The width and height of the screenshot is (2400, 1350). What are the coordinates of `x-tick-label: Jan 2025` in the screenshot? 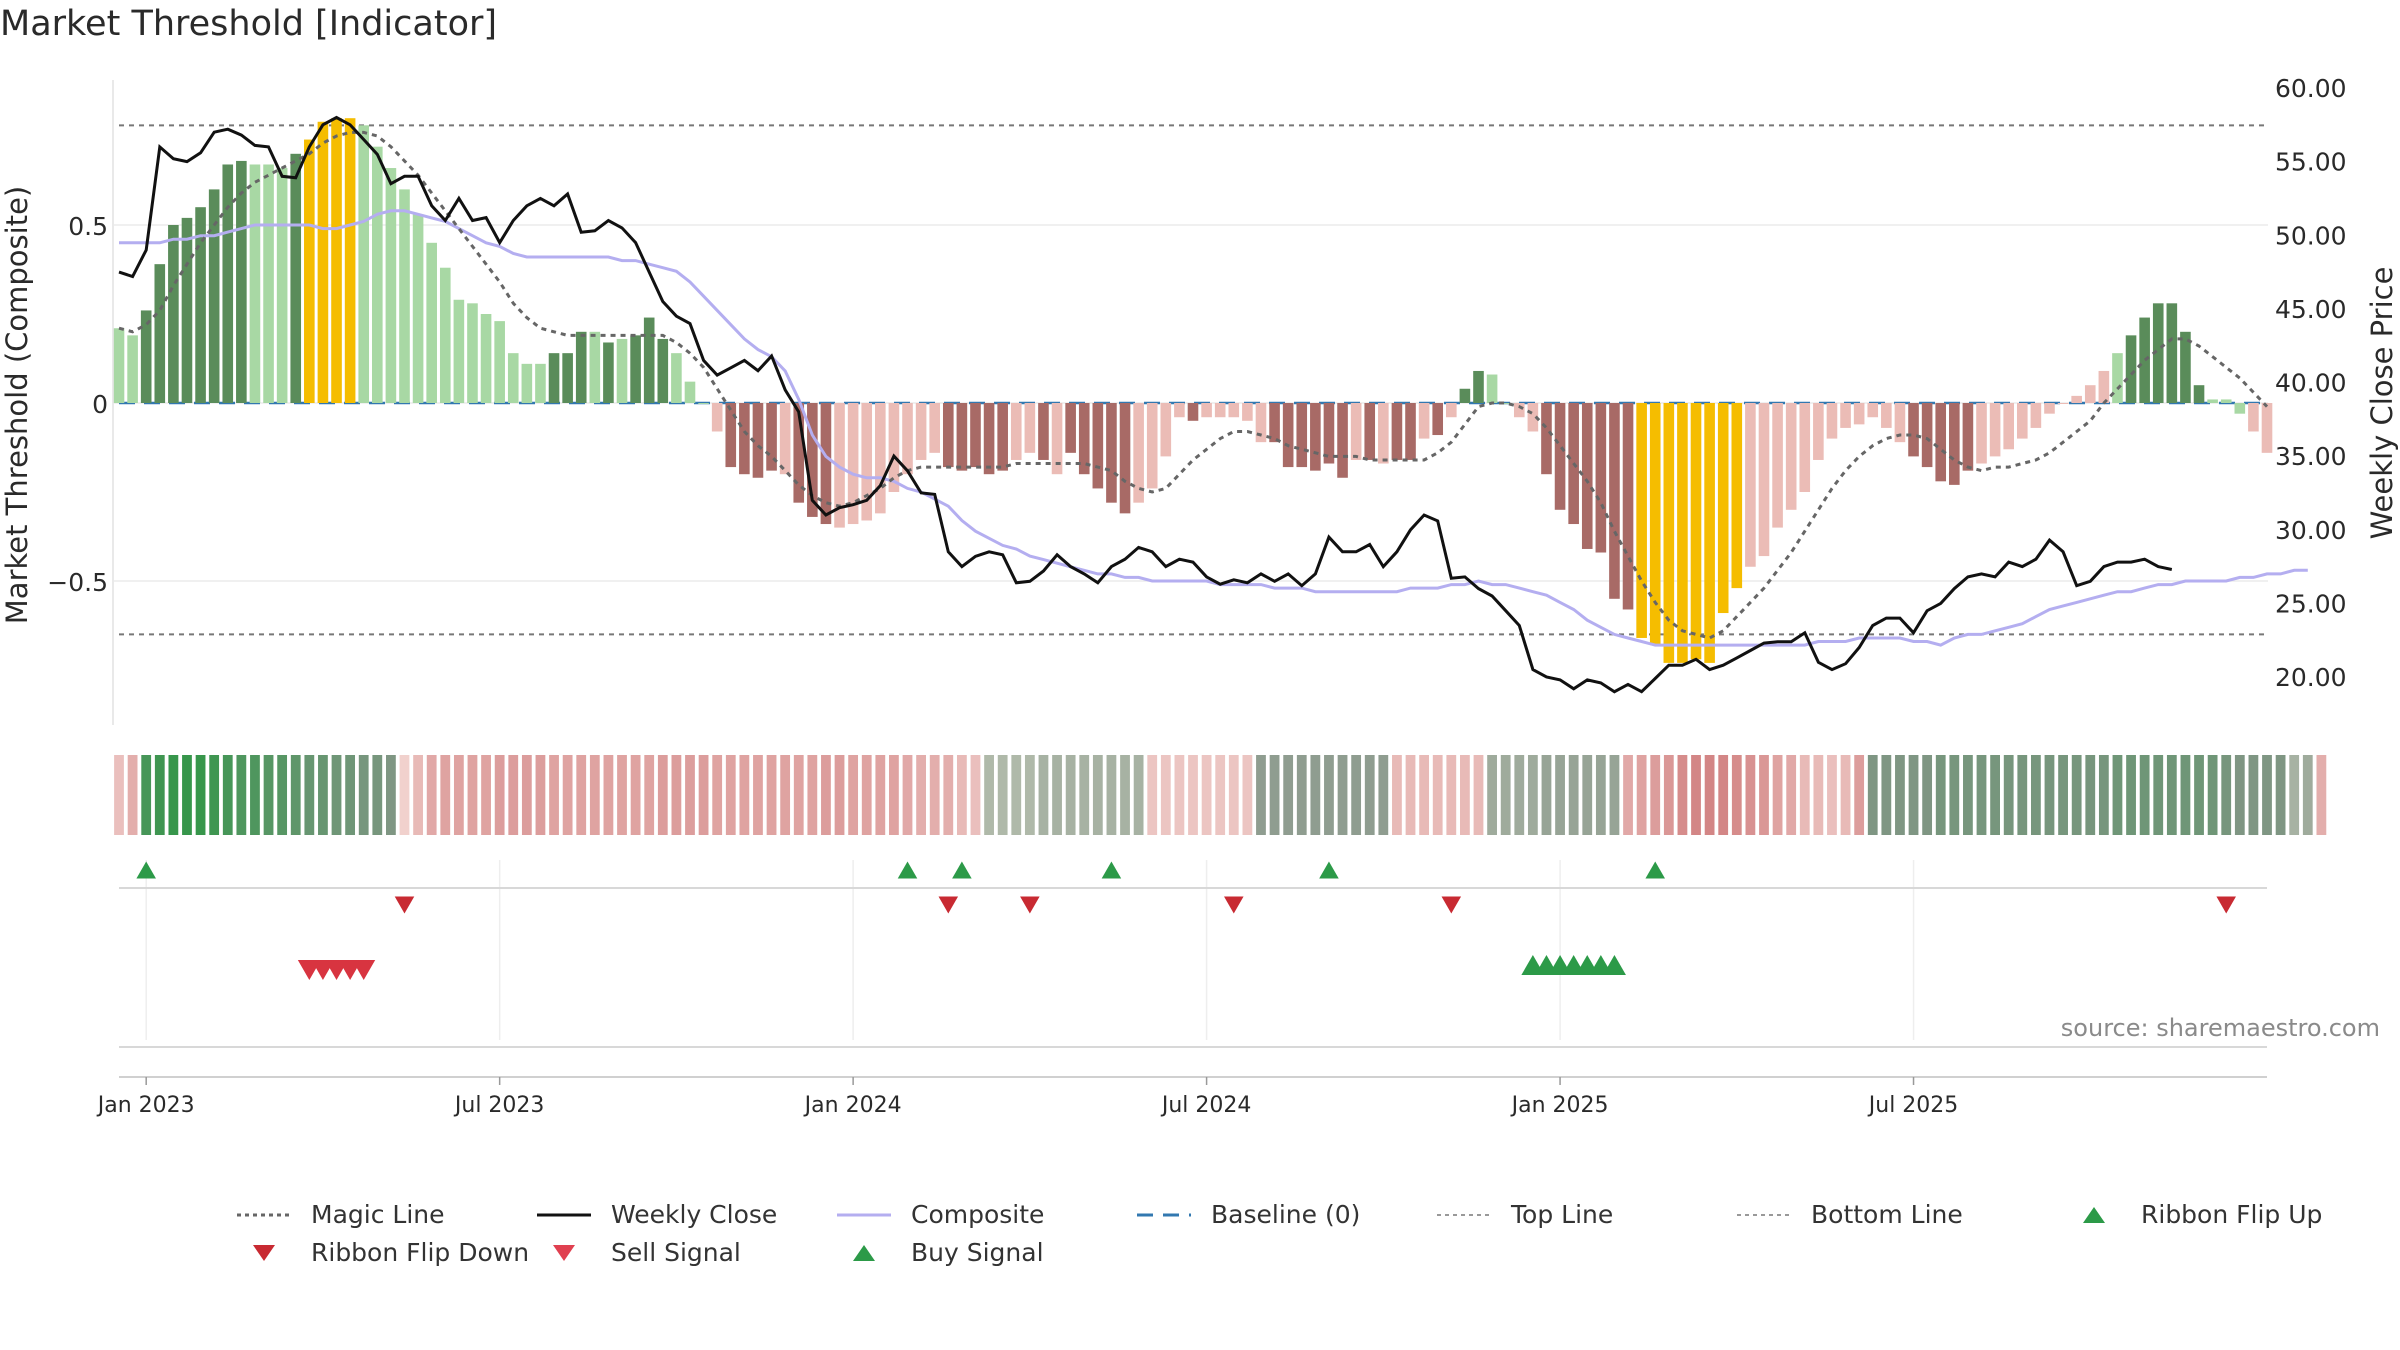 It's located at (1559, 1105).